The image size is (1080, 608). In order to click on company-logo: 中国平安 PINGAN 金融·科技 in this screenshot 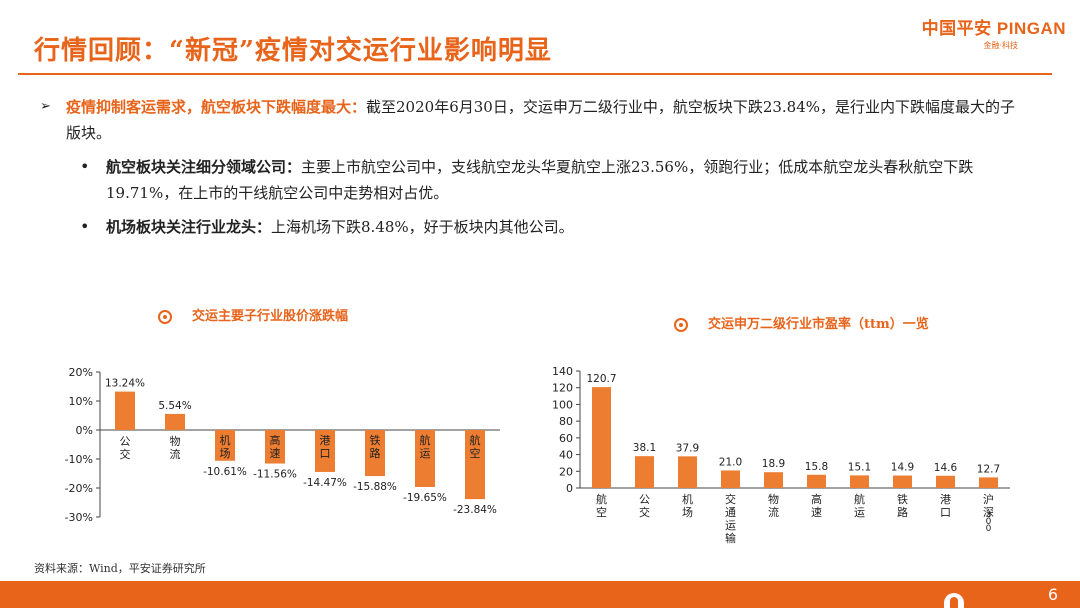, I will do `click(994, 32)`.